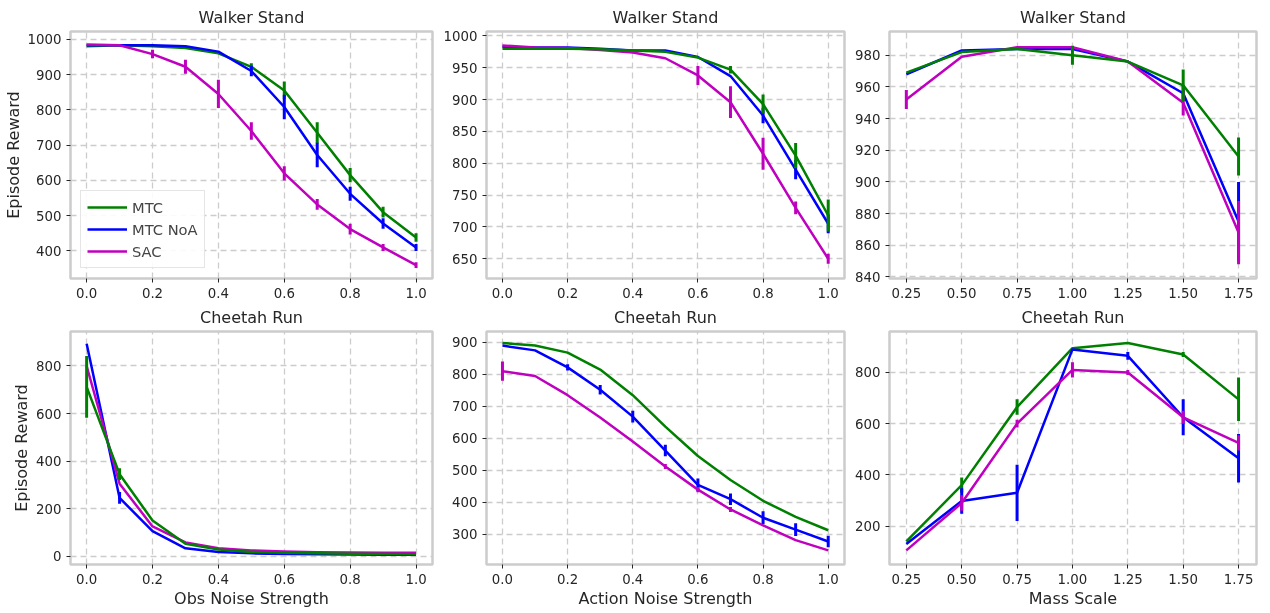 This screenshot has width=1270, height=613. I want to click on y-tick-label: 840, so click(868, 277).